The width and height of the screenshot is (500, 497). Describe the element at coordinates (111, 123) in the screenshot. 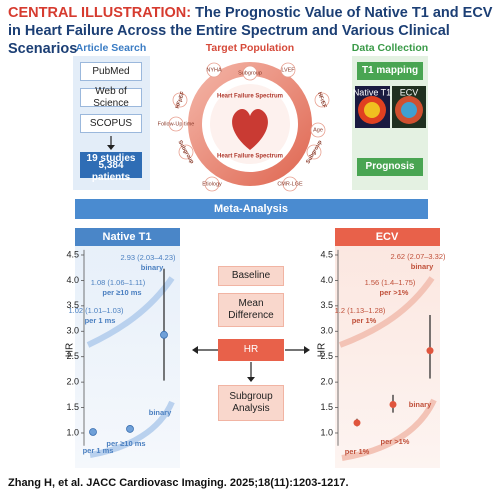

I see `database: SCOPUS` at that location.